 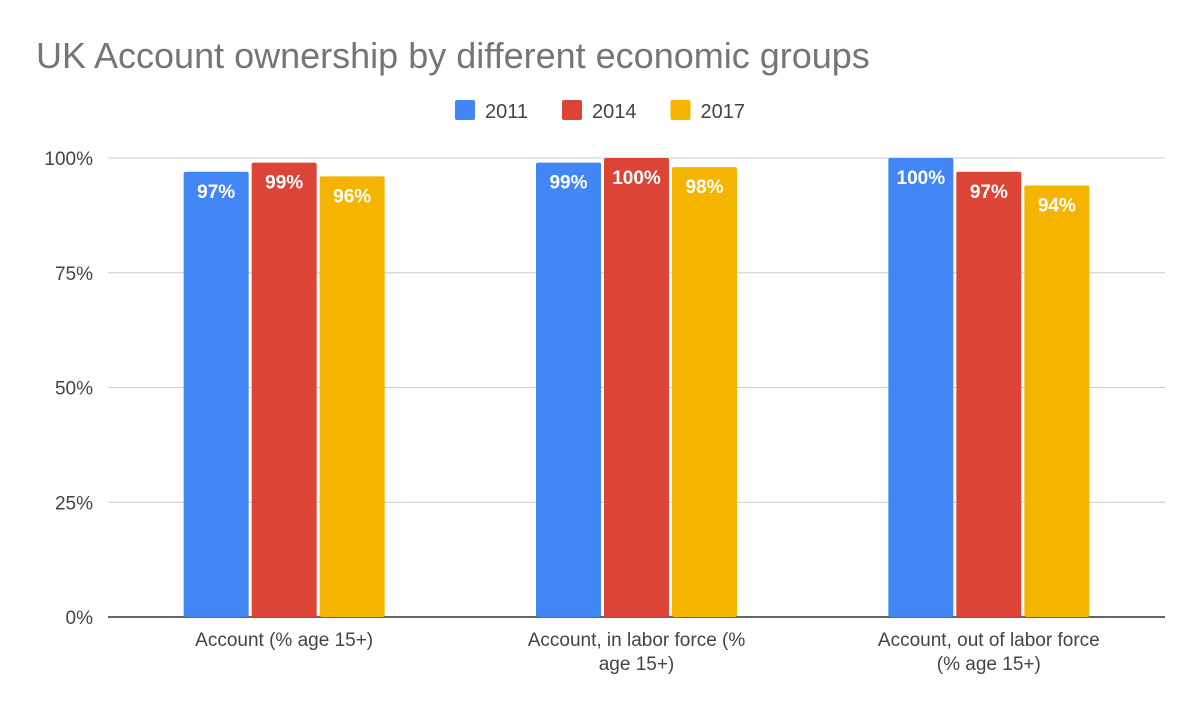 What do you see at coordinates (680, 110) in the screenshot?
I see `legend-swatch-2017` at bounding box center [680, 110].